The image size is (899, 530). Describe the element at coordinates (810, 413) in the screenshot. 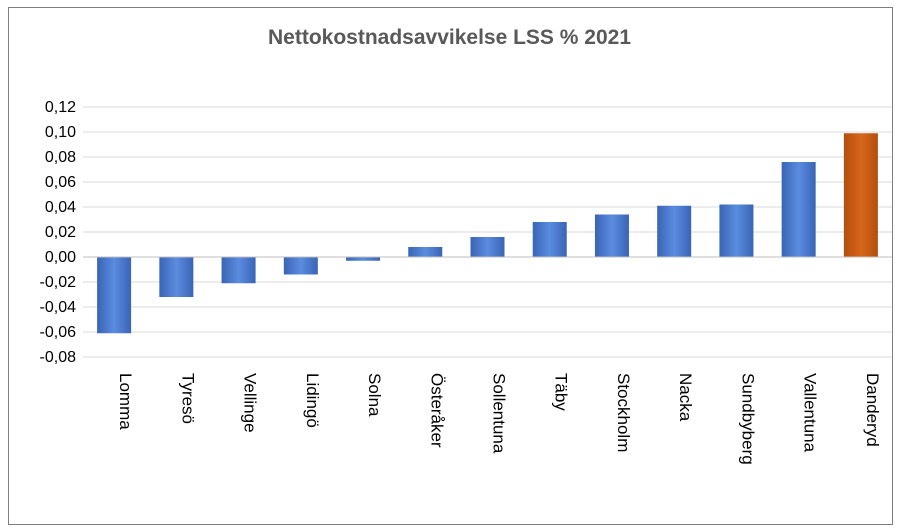

I see `x-category-label: Vallentuna` at that location.